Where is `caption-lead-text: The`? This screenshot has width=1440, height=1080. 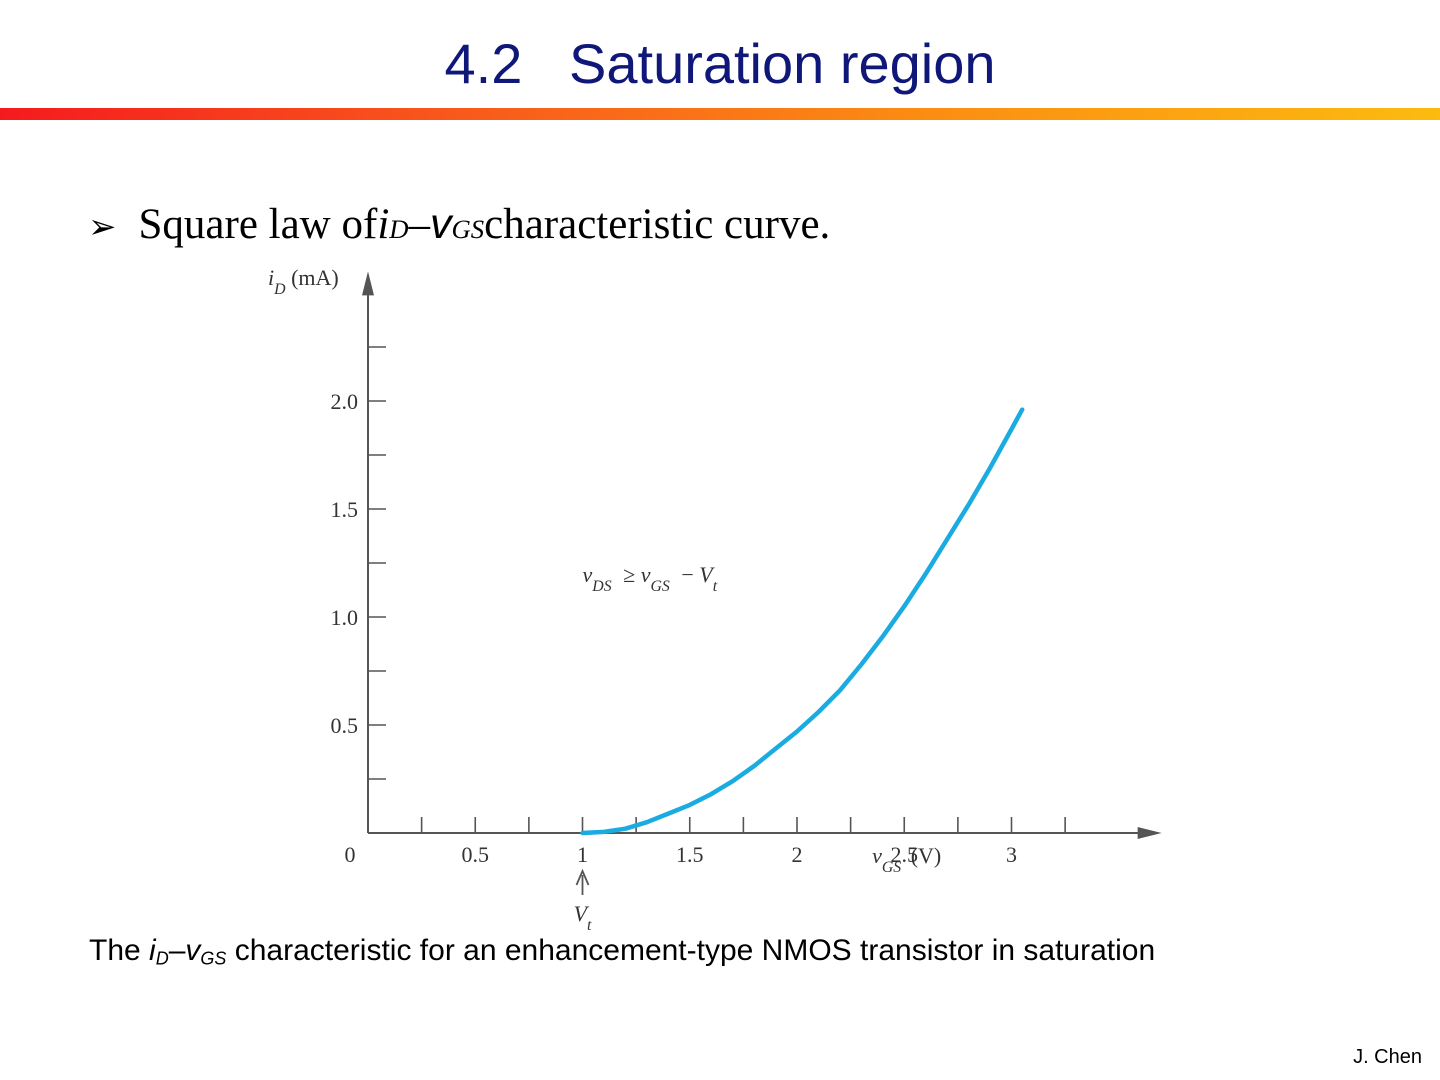
caption-lead-text: The is located at coordinates (119, 950).